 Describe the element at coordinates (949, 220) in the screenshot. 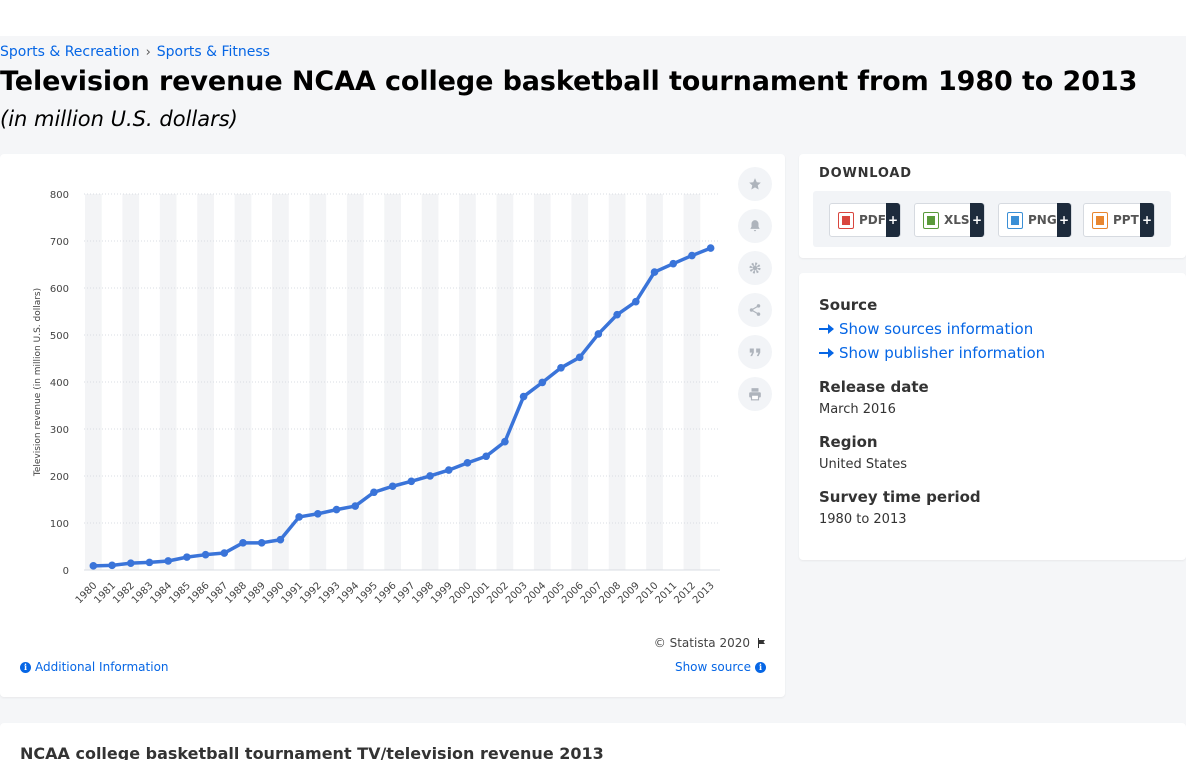

I see `download-xls-button: XLS +` at that location.